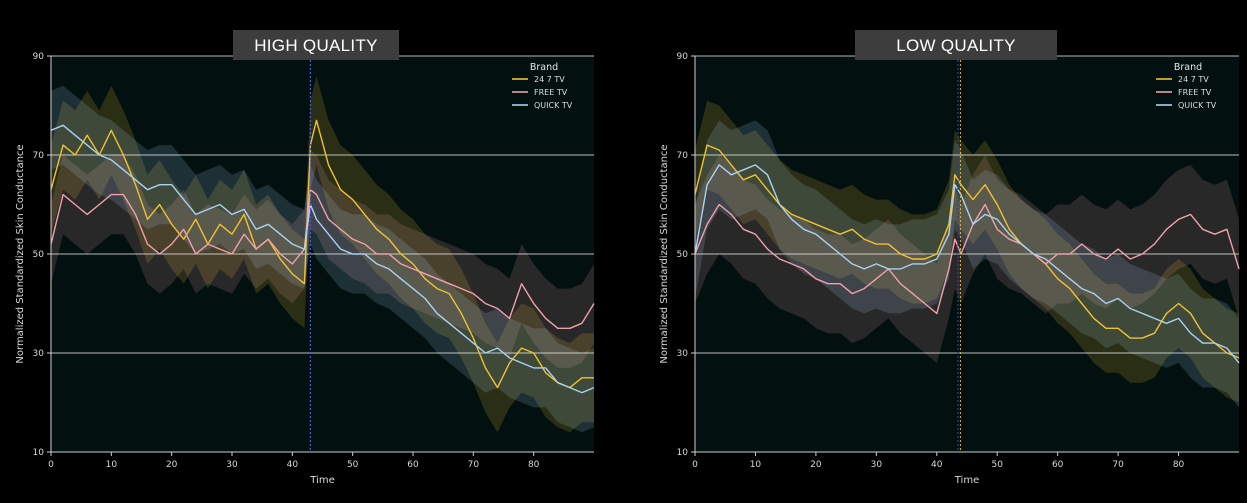 This screenshot has height=503, width=1247. I want to click on low-quality-title-banner, so click(956, 45).